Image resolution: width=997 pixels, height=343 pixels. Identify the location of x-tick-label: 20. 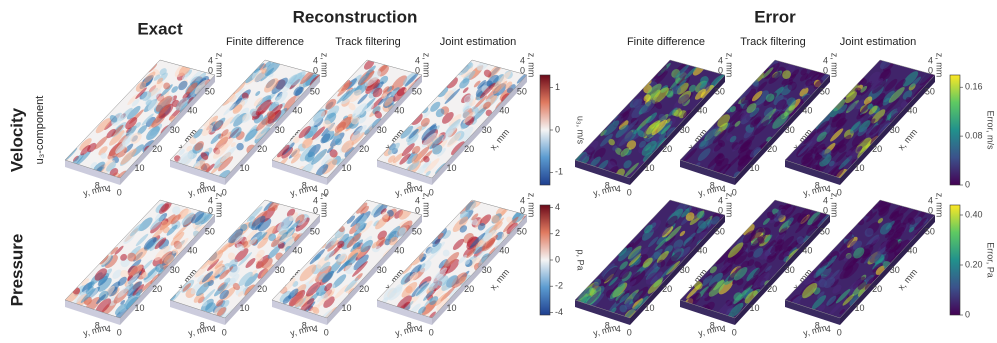
(772, 289).